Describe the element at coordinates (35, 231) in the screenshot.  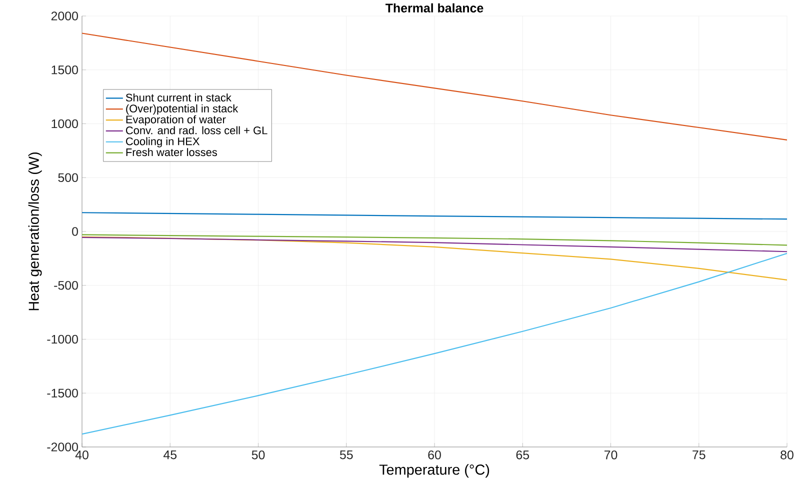
I see `y-axis-title: Heat generation/loss (W)` at that location.